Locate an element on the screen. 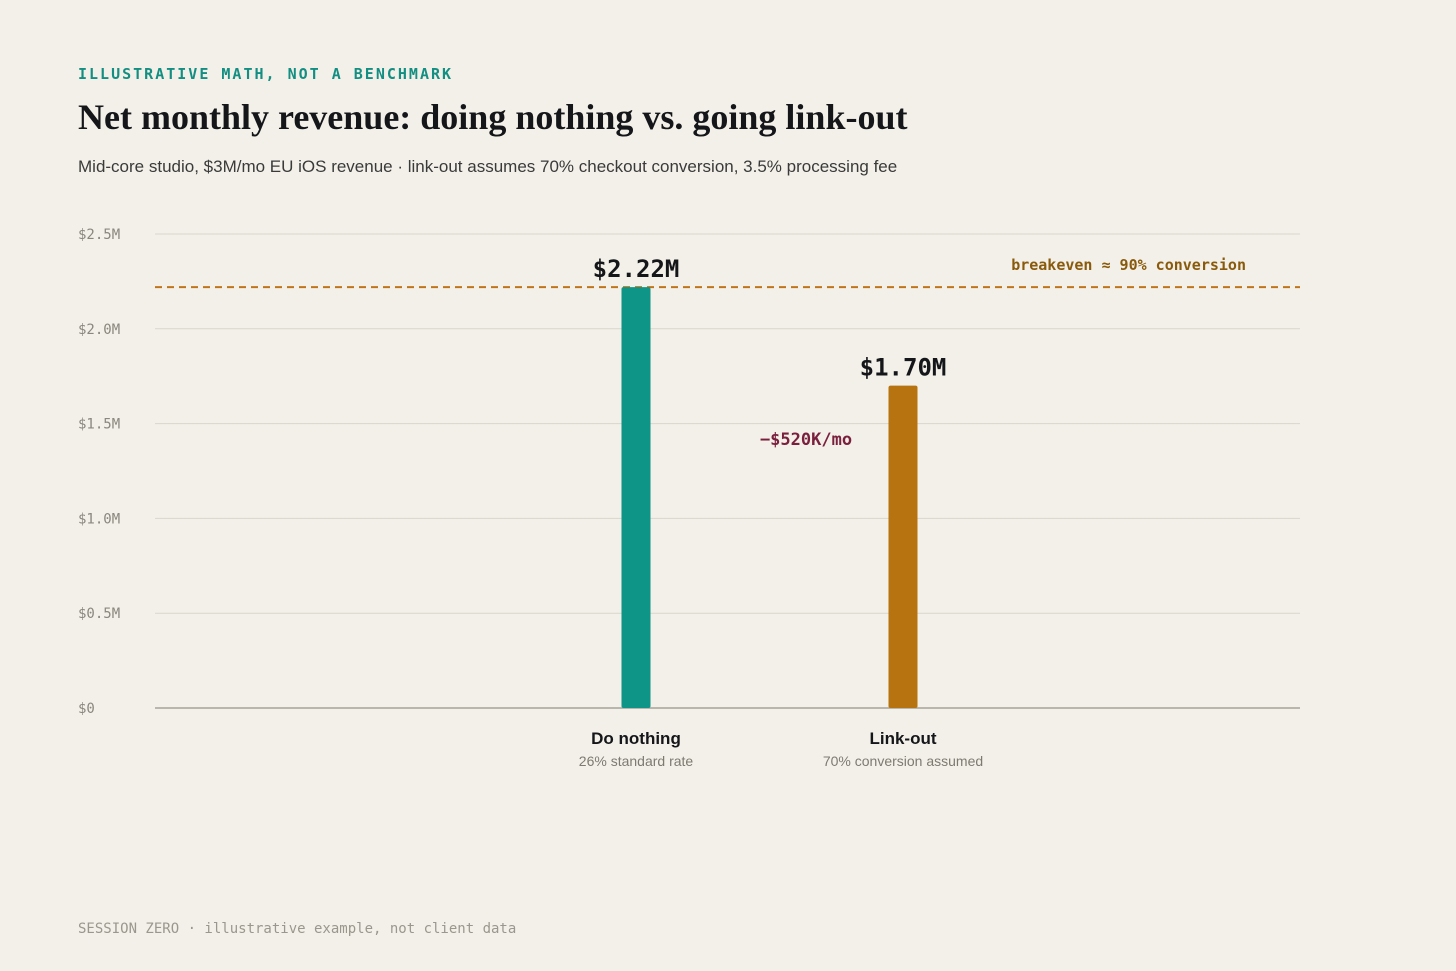 The image size is (1456, 971). bar-do-nothing is located at coordinates (636, 497).